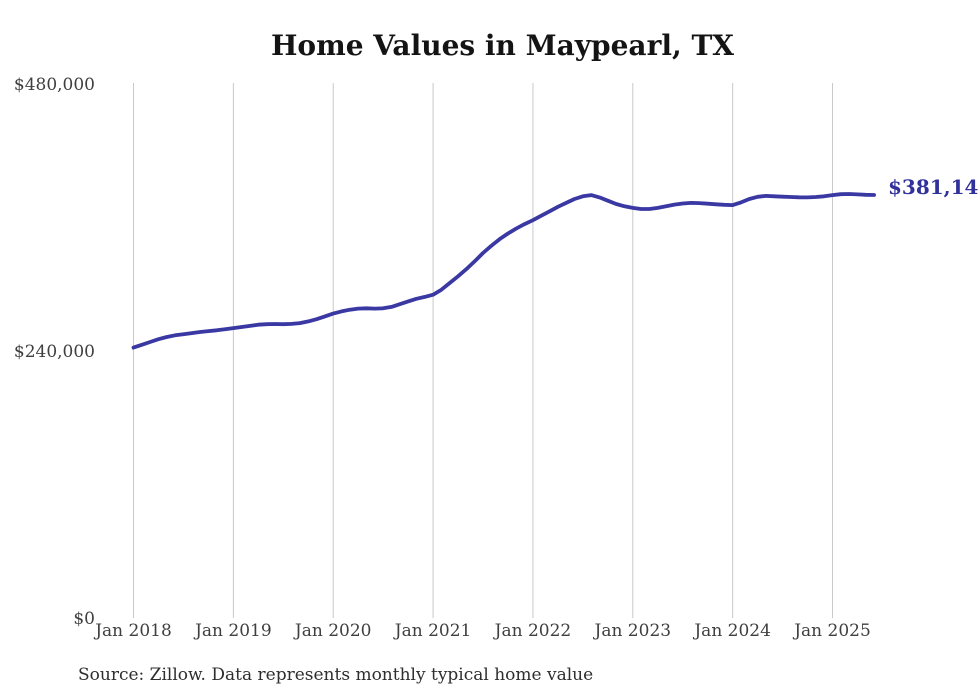 This screenshot has height=699, width=980. Describe the element at coordinates (934, 187) in the screenshot. I see `latest-value-label: $381,147` at that location.